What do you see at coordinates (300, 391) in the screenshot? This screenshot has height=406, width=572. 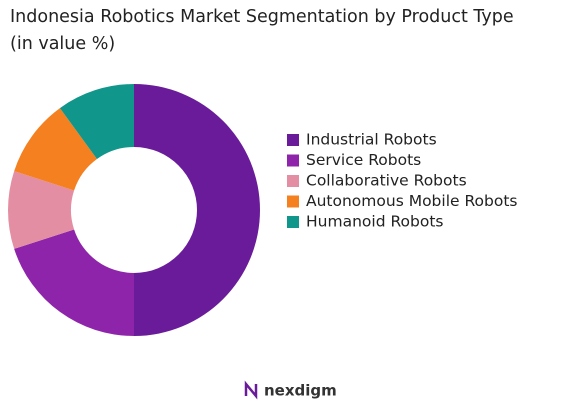 I see `brand-name: nexdigm` at bounding box center [300, 391].